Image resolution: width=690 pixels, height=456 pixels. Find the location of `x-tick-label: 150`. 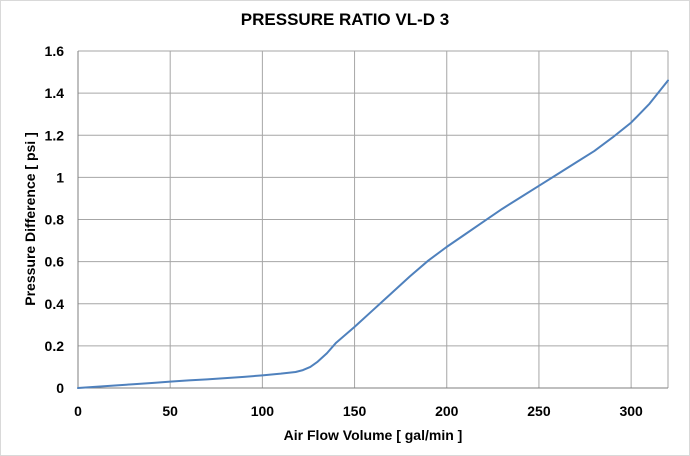

x-tick-label: 150 is located at coordinates (355, 411).